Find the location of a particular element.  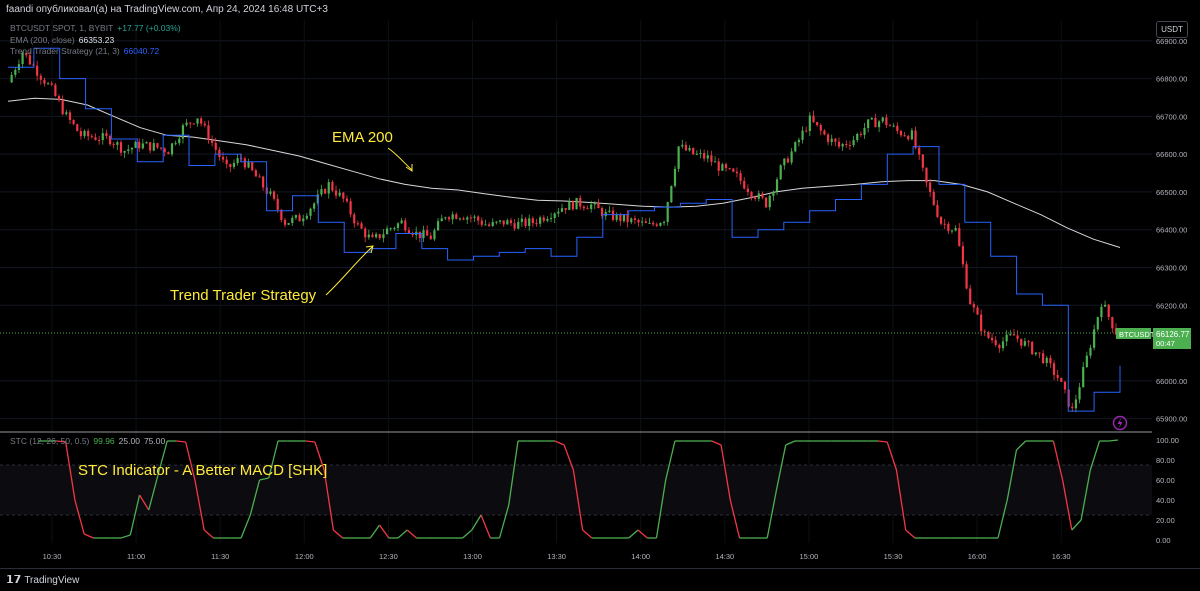

legend-ema-label: EMA (200, close) is located at coordinates (42, 40).